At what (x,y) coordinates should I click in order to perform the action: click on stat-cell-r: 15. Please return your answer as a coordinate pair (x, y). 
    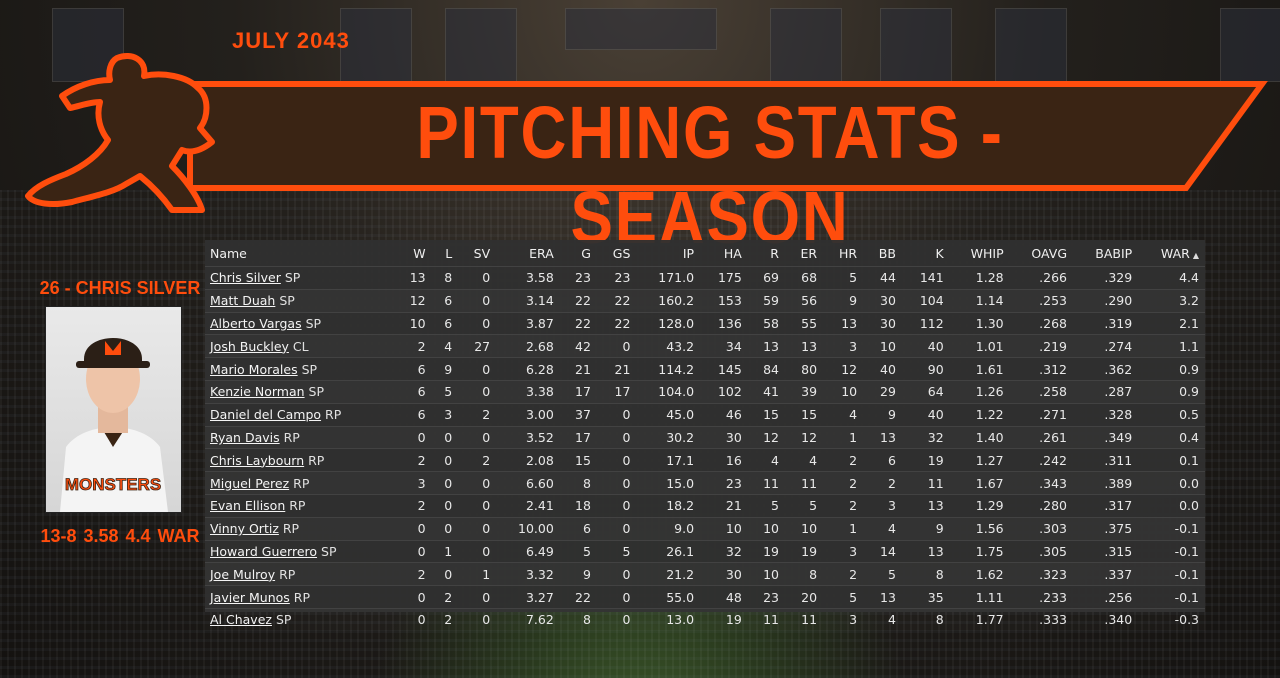
    Looking at the image, I should click on (766, 414).